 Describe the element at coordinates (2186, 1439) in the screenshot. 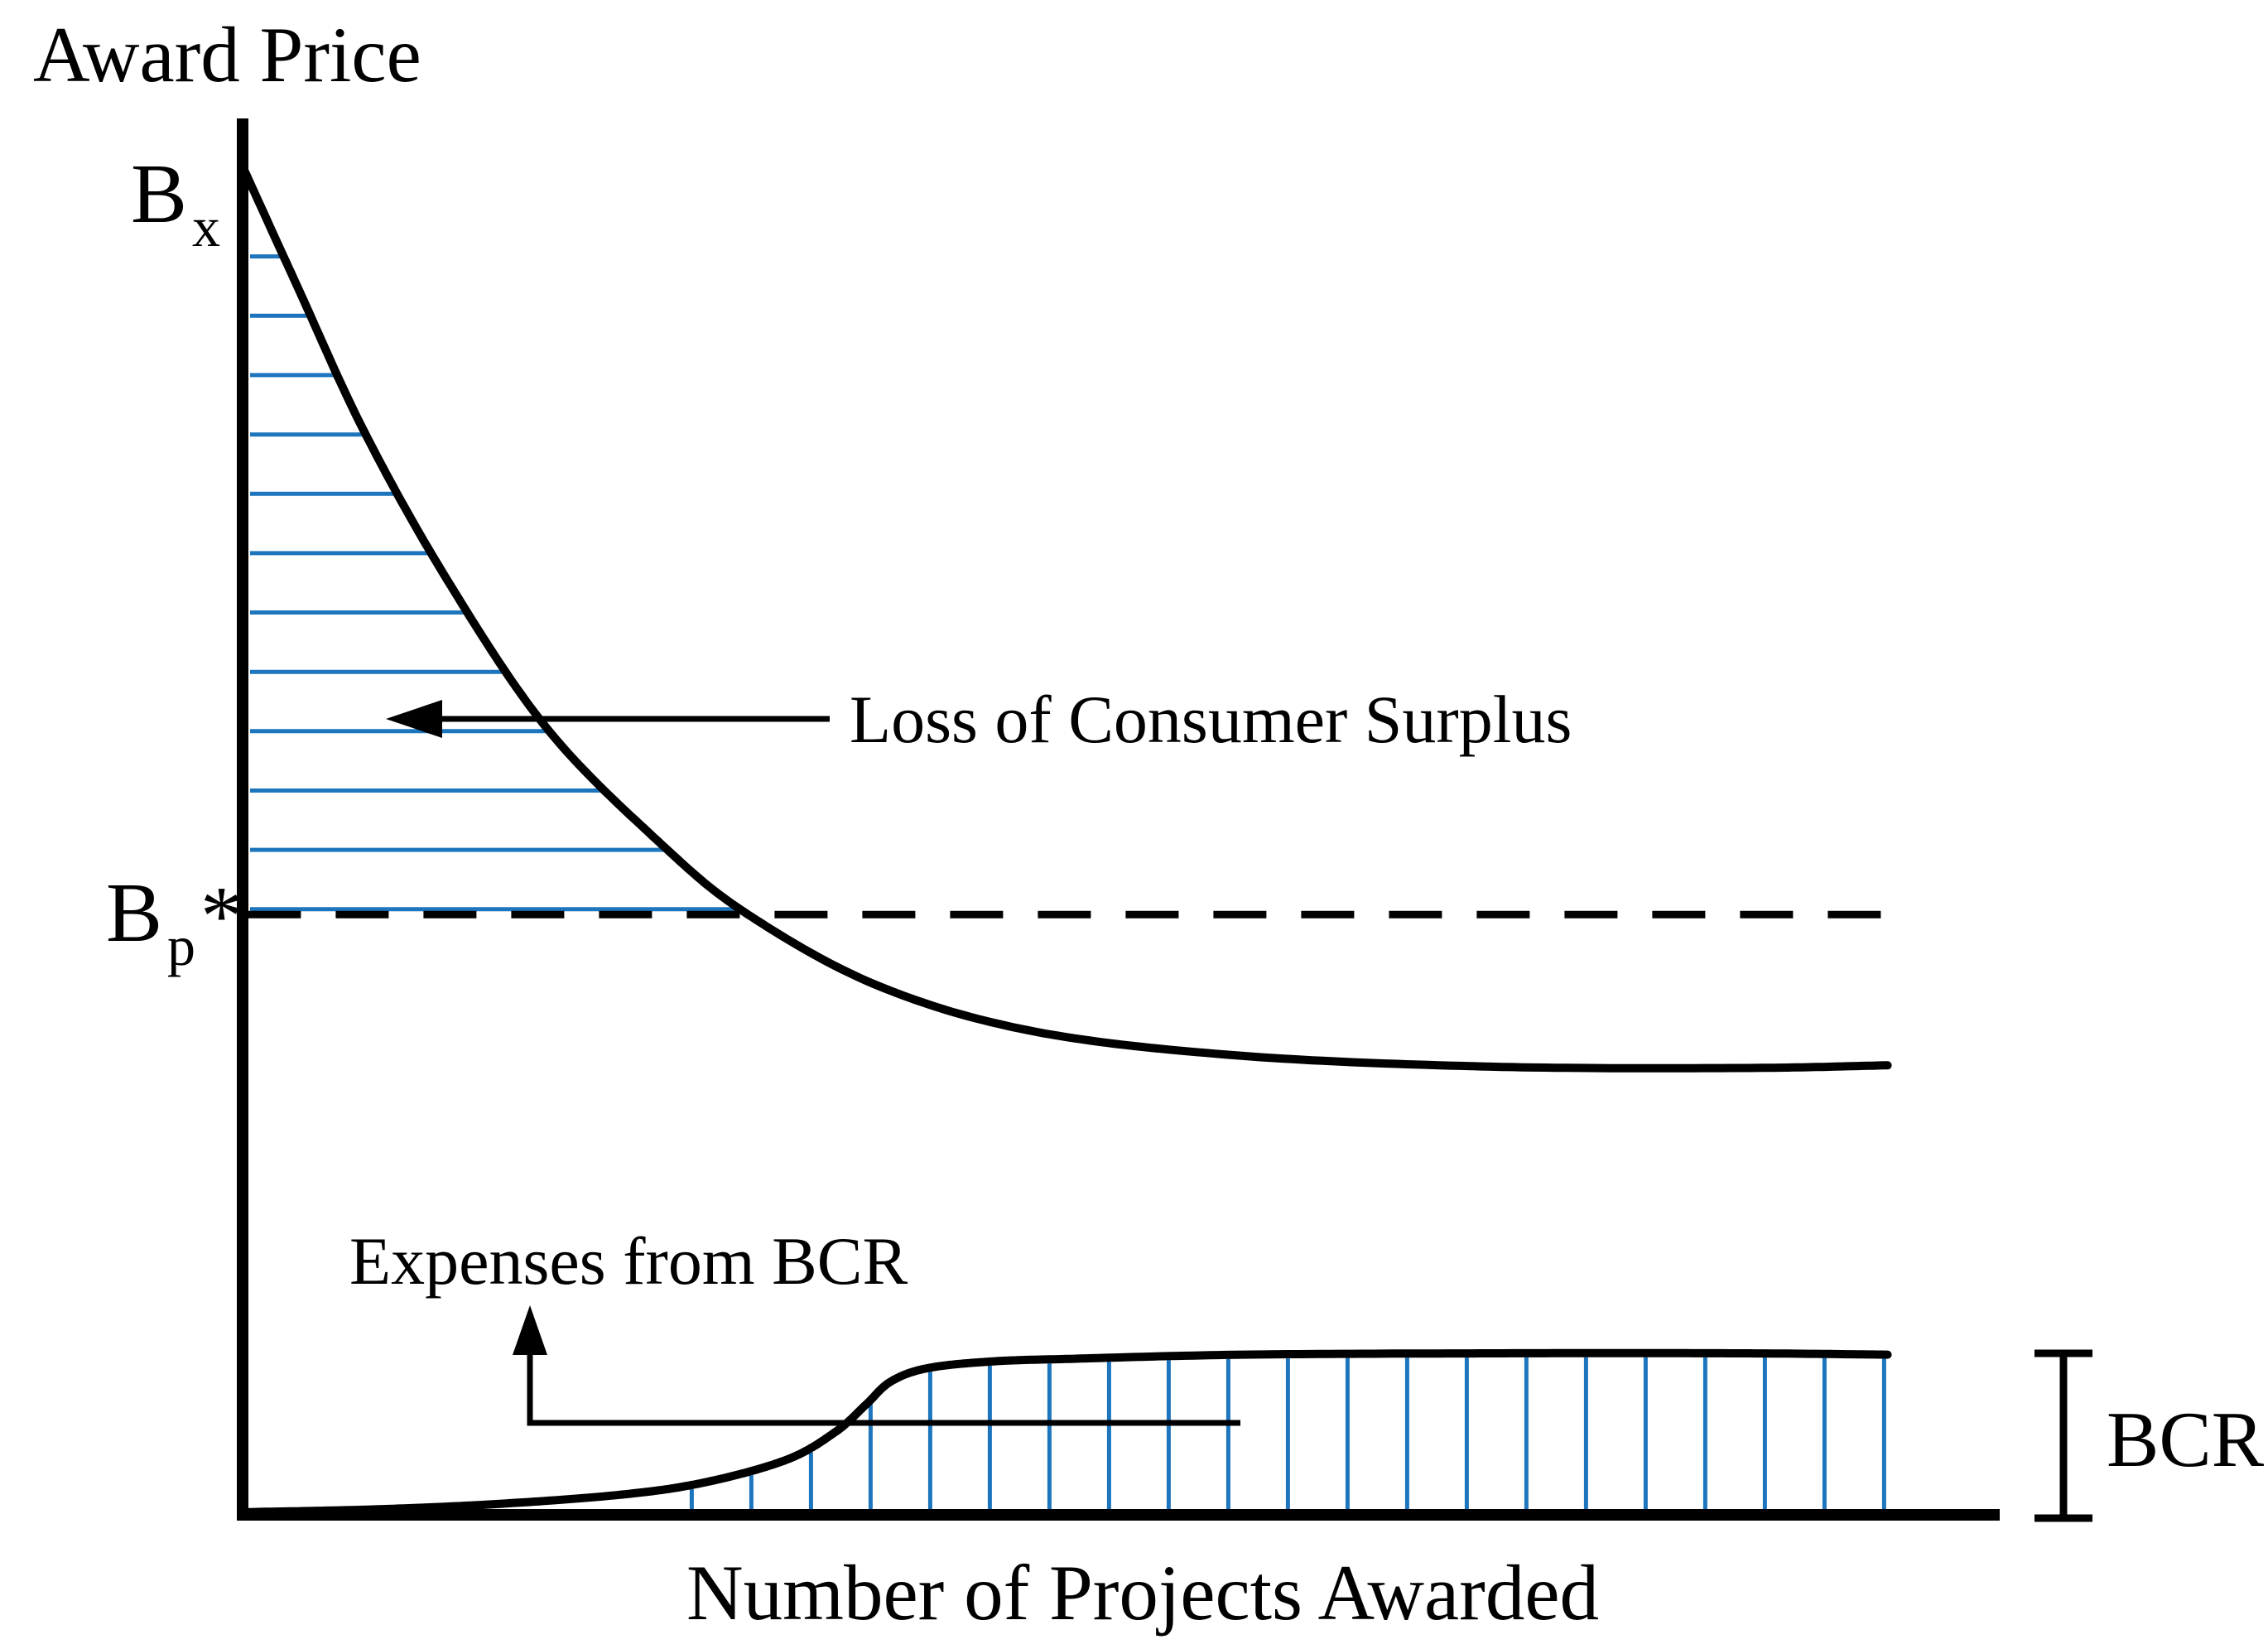

I see `label-bcr: BCR` at that location.